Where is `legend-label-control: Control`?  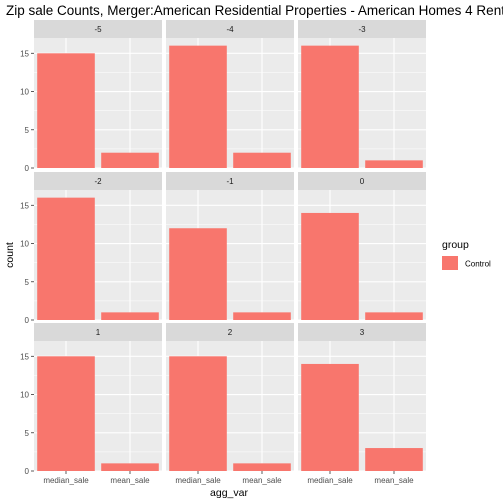
legend-label-control: Control is located at coordinates (478, 264).